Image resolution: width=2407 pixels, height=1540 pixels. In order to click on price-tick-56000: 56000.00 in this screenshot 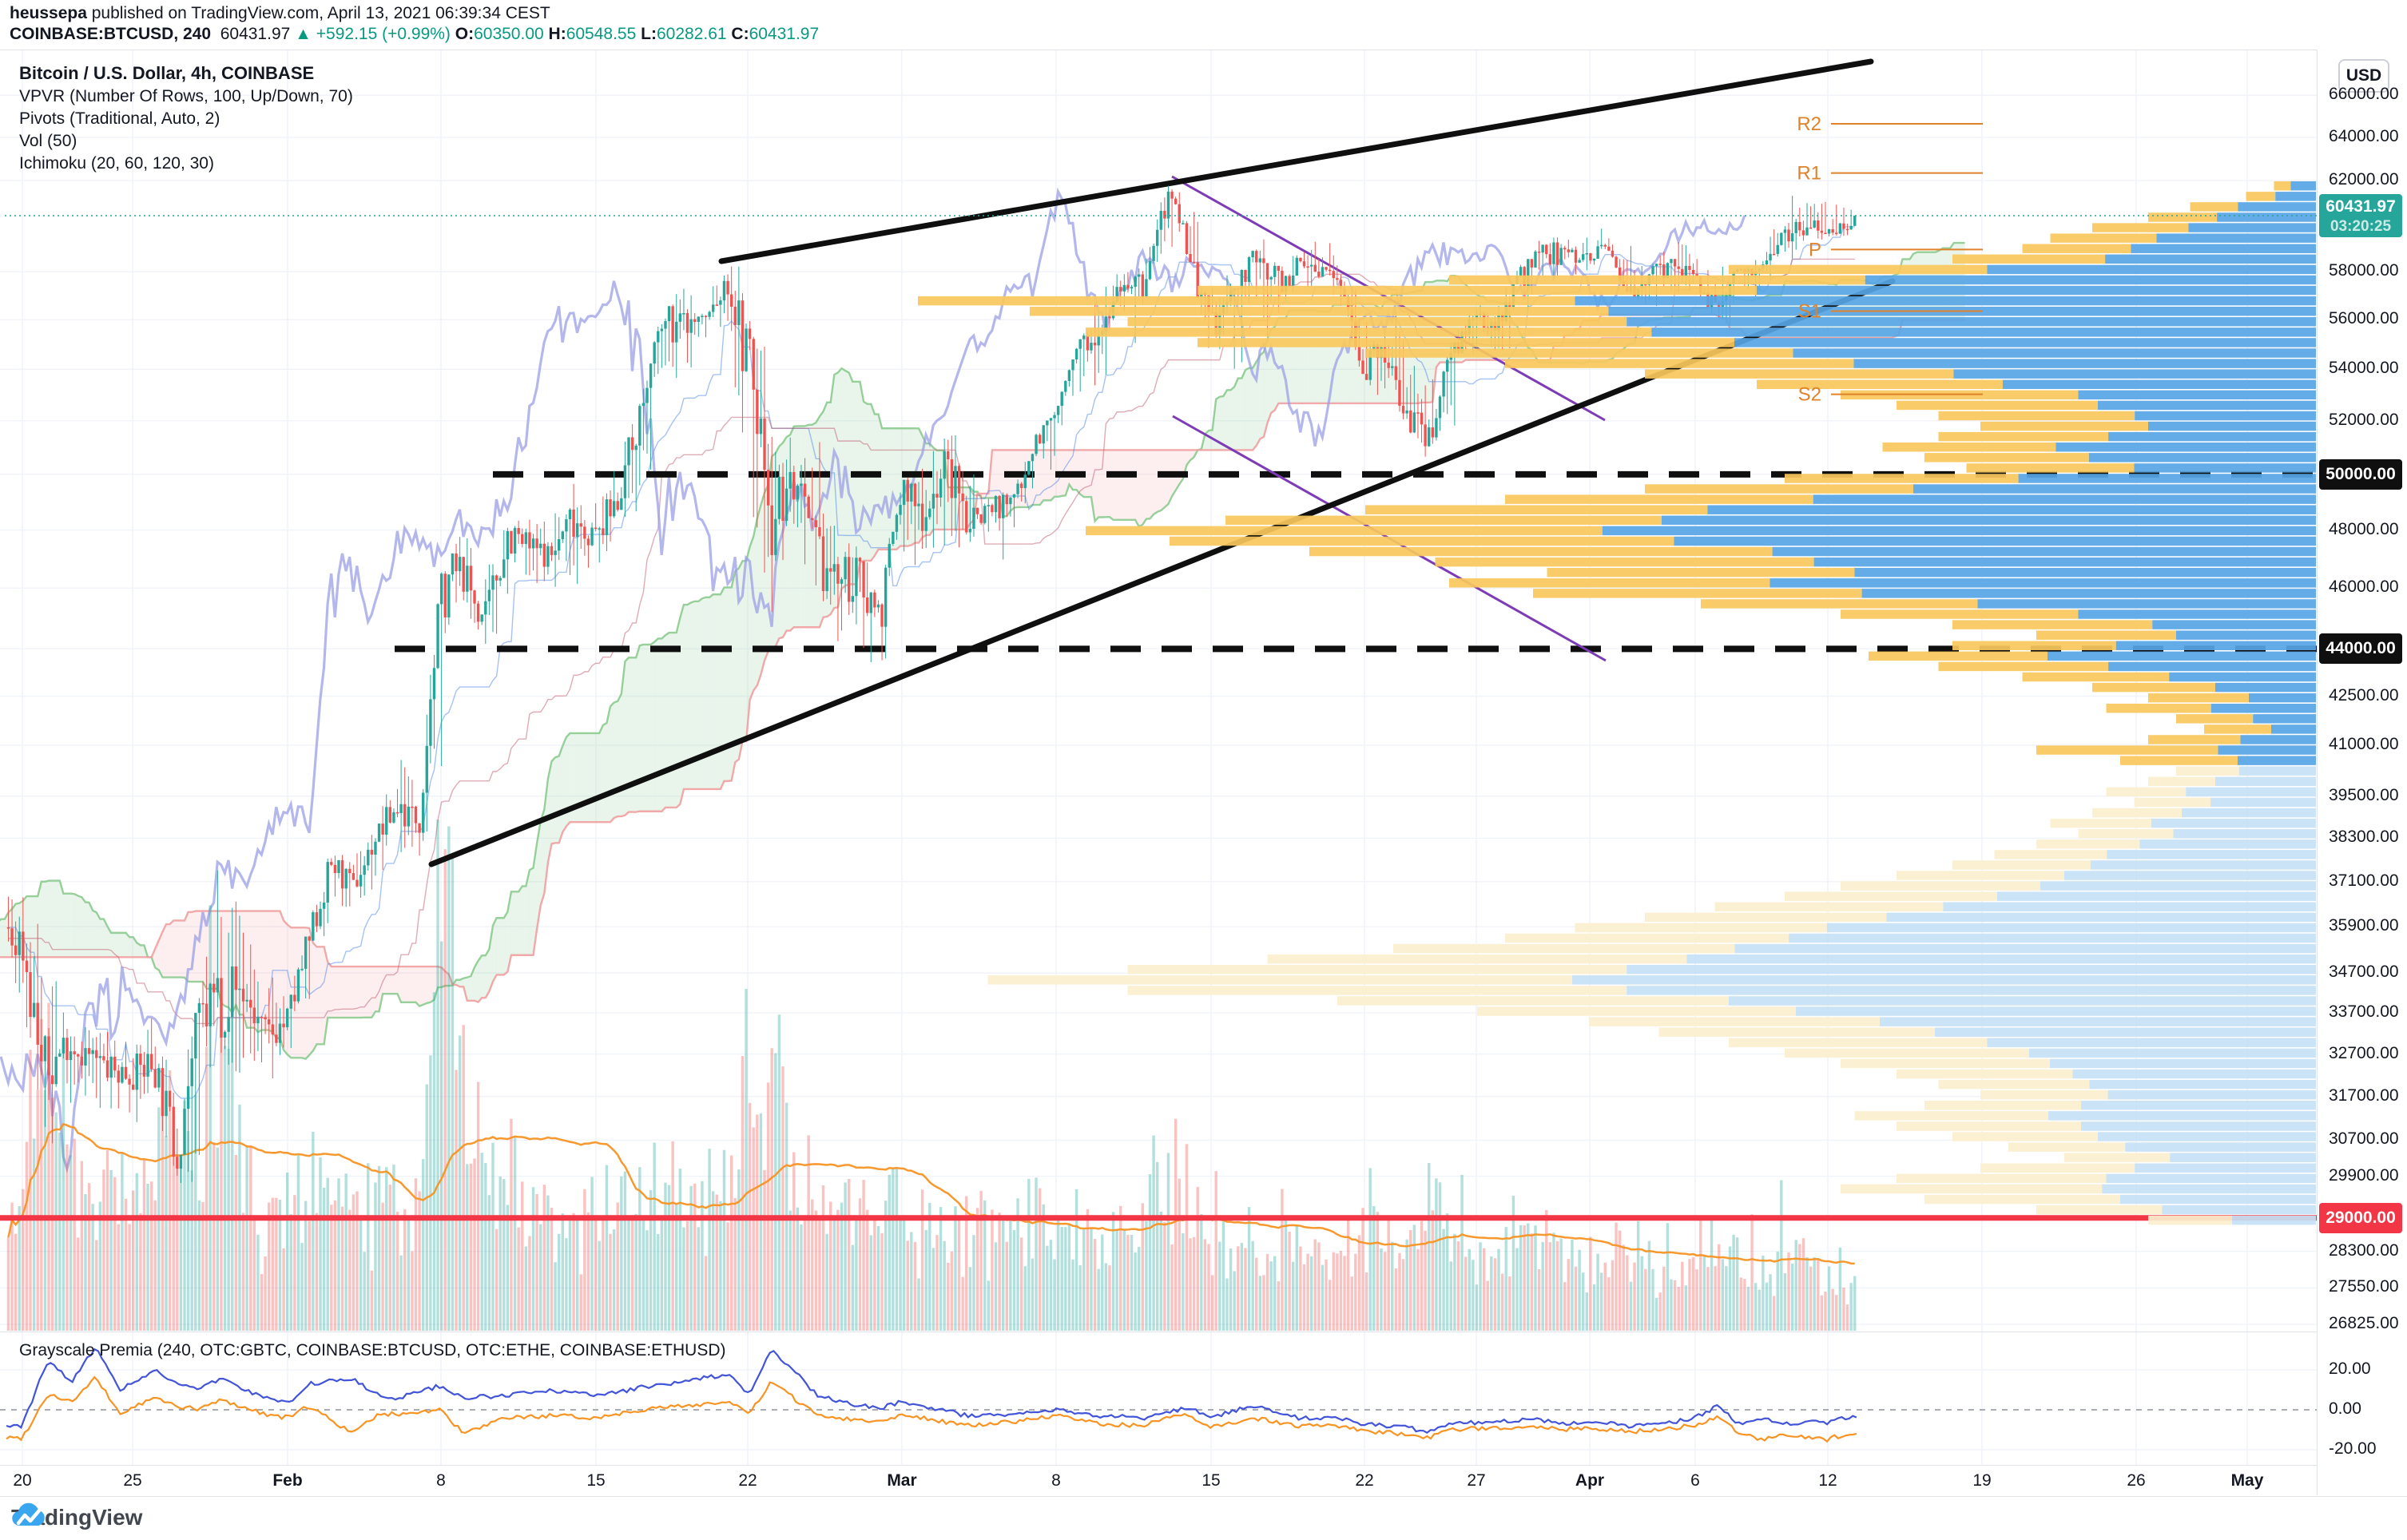, I will do `click(2364, 318)`.